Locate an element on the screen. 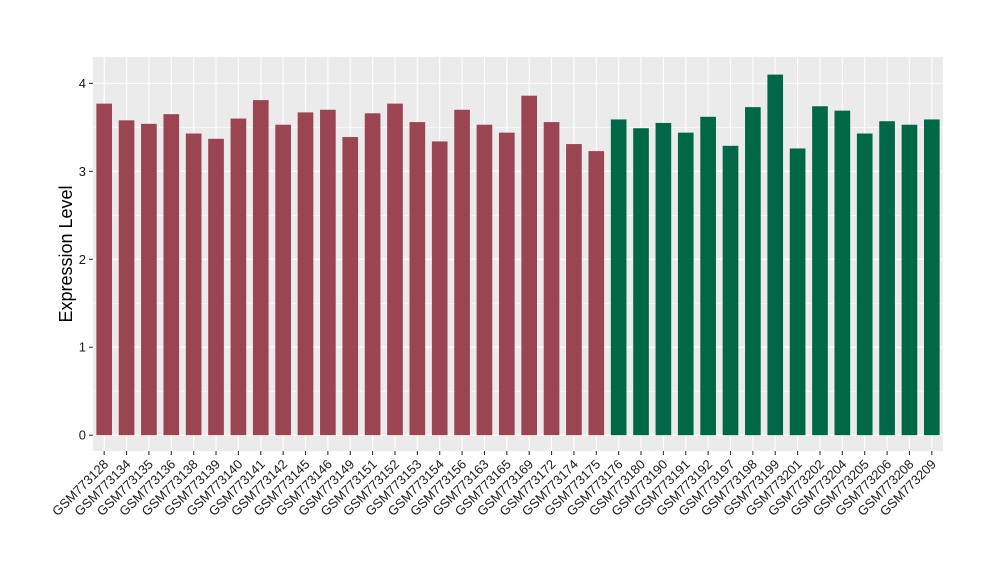  bar-GSM773175 is located at coordinates (596, 293).